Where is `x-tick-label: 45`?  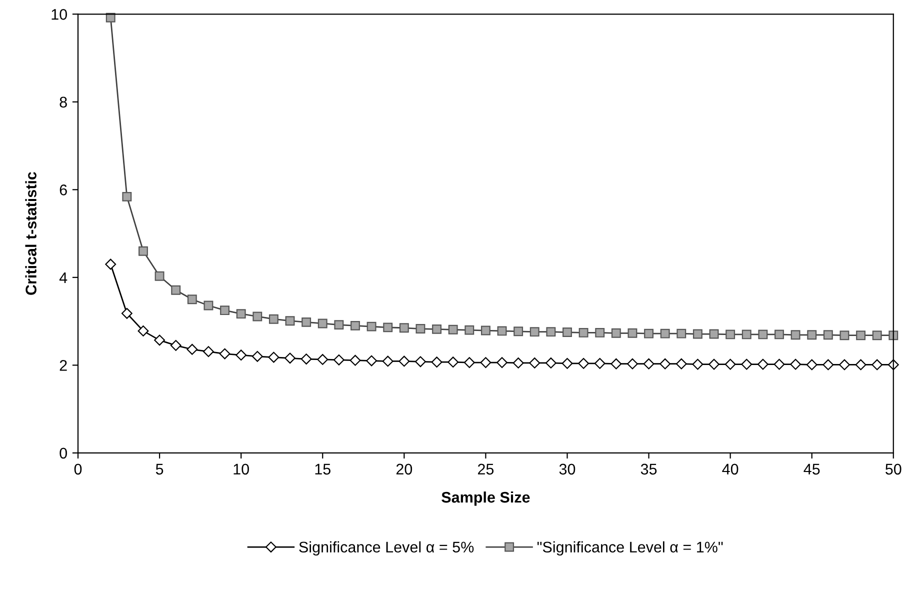
x-tick-label: 45 is located at coordinates (812, 469).